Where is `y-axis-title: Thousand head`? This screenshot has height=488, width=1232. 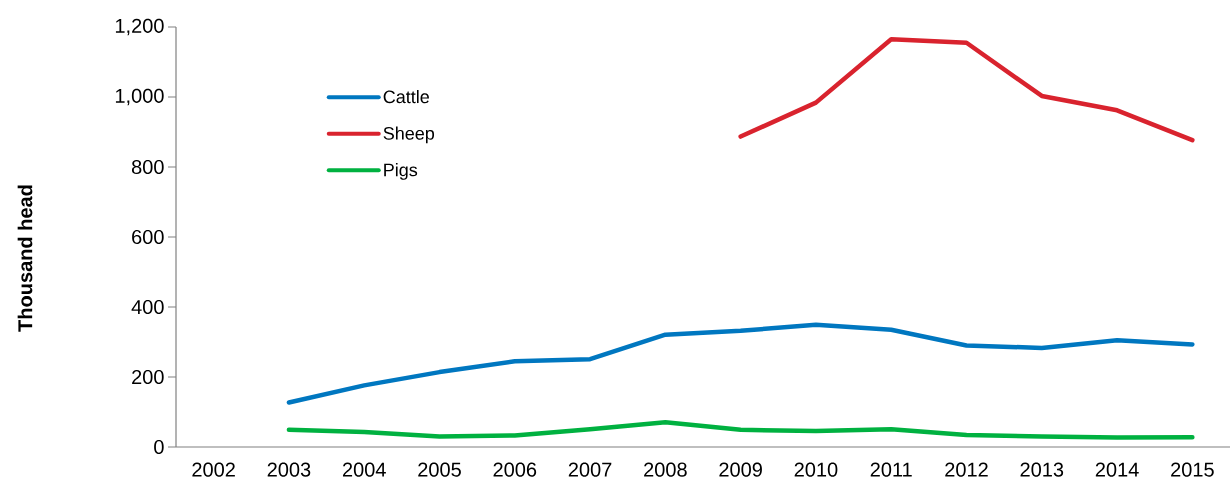 y-axis-title: Thousand head is located at coordinates (25, 258).